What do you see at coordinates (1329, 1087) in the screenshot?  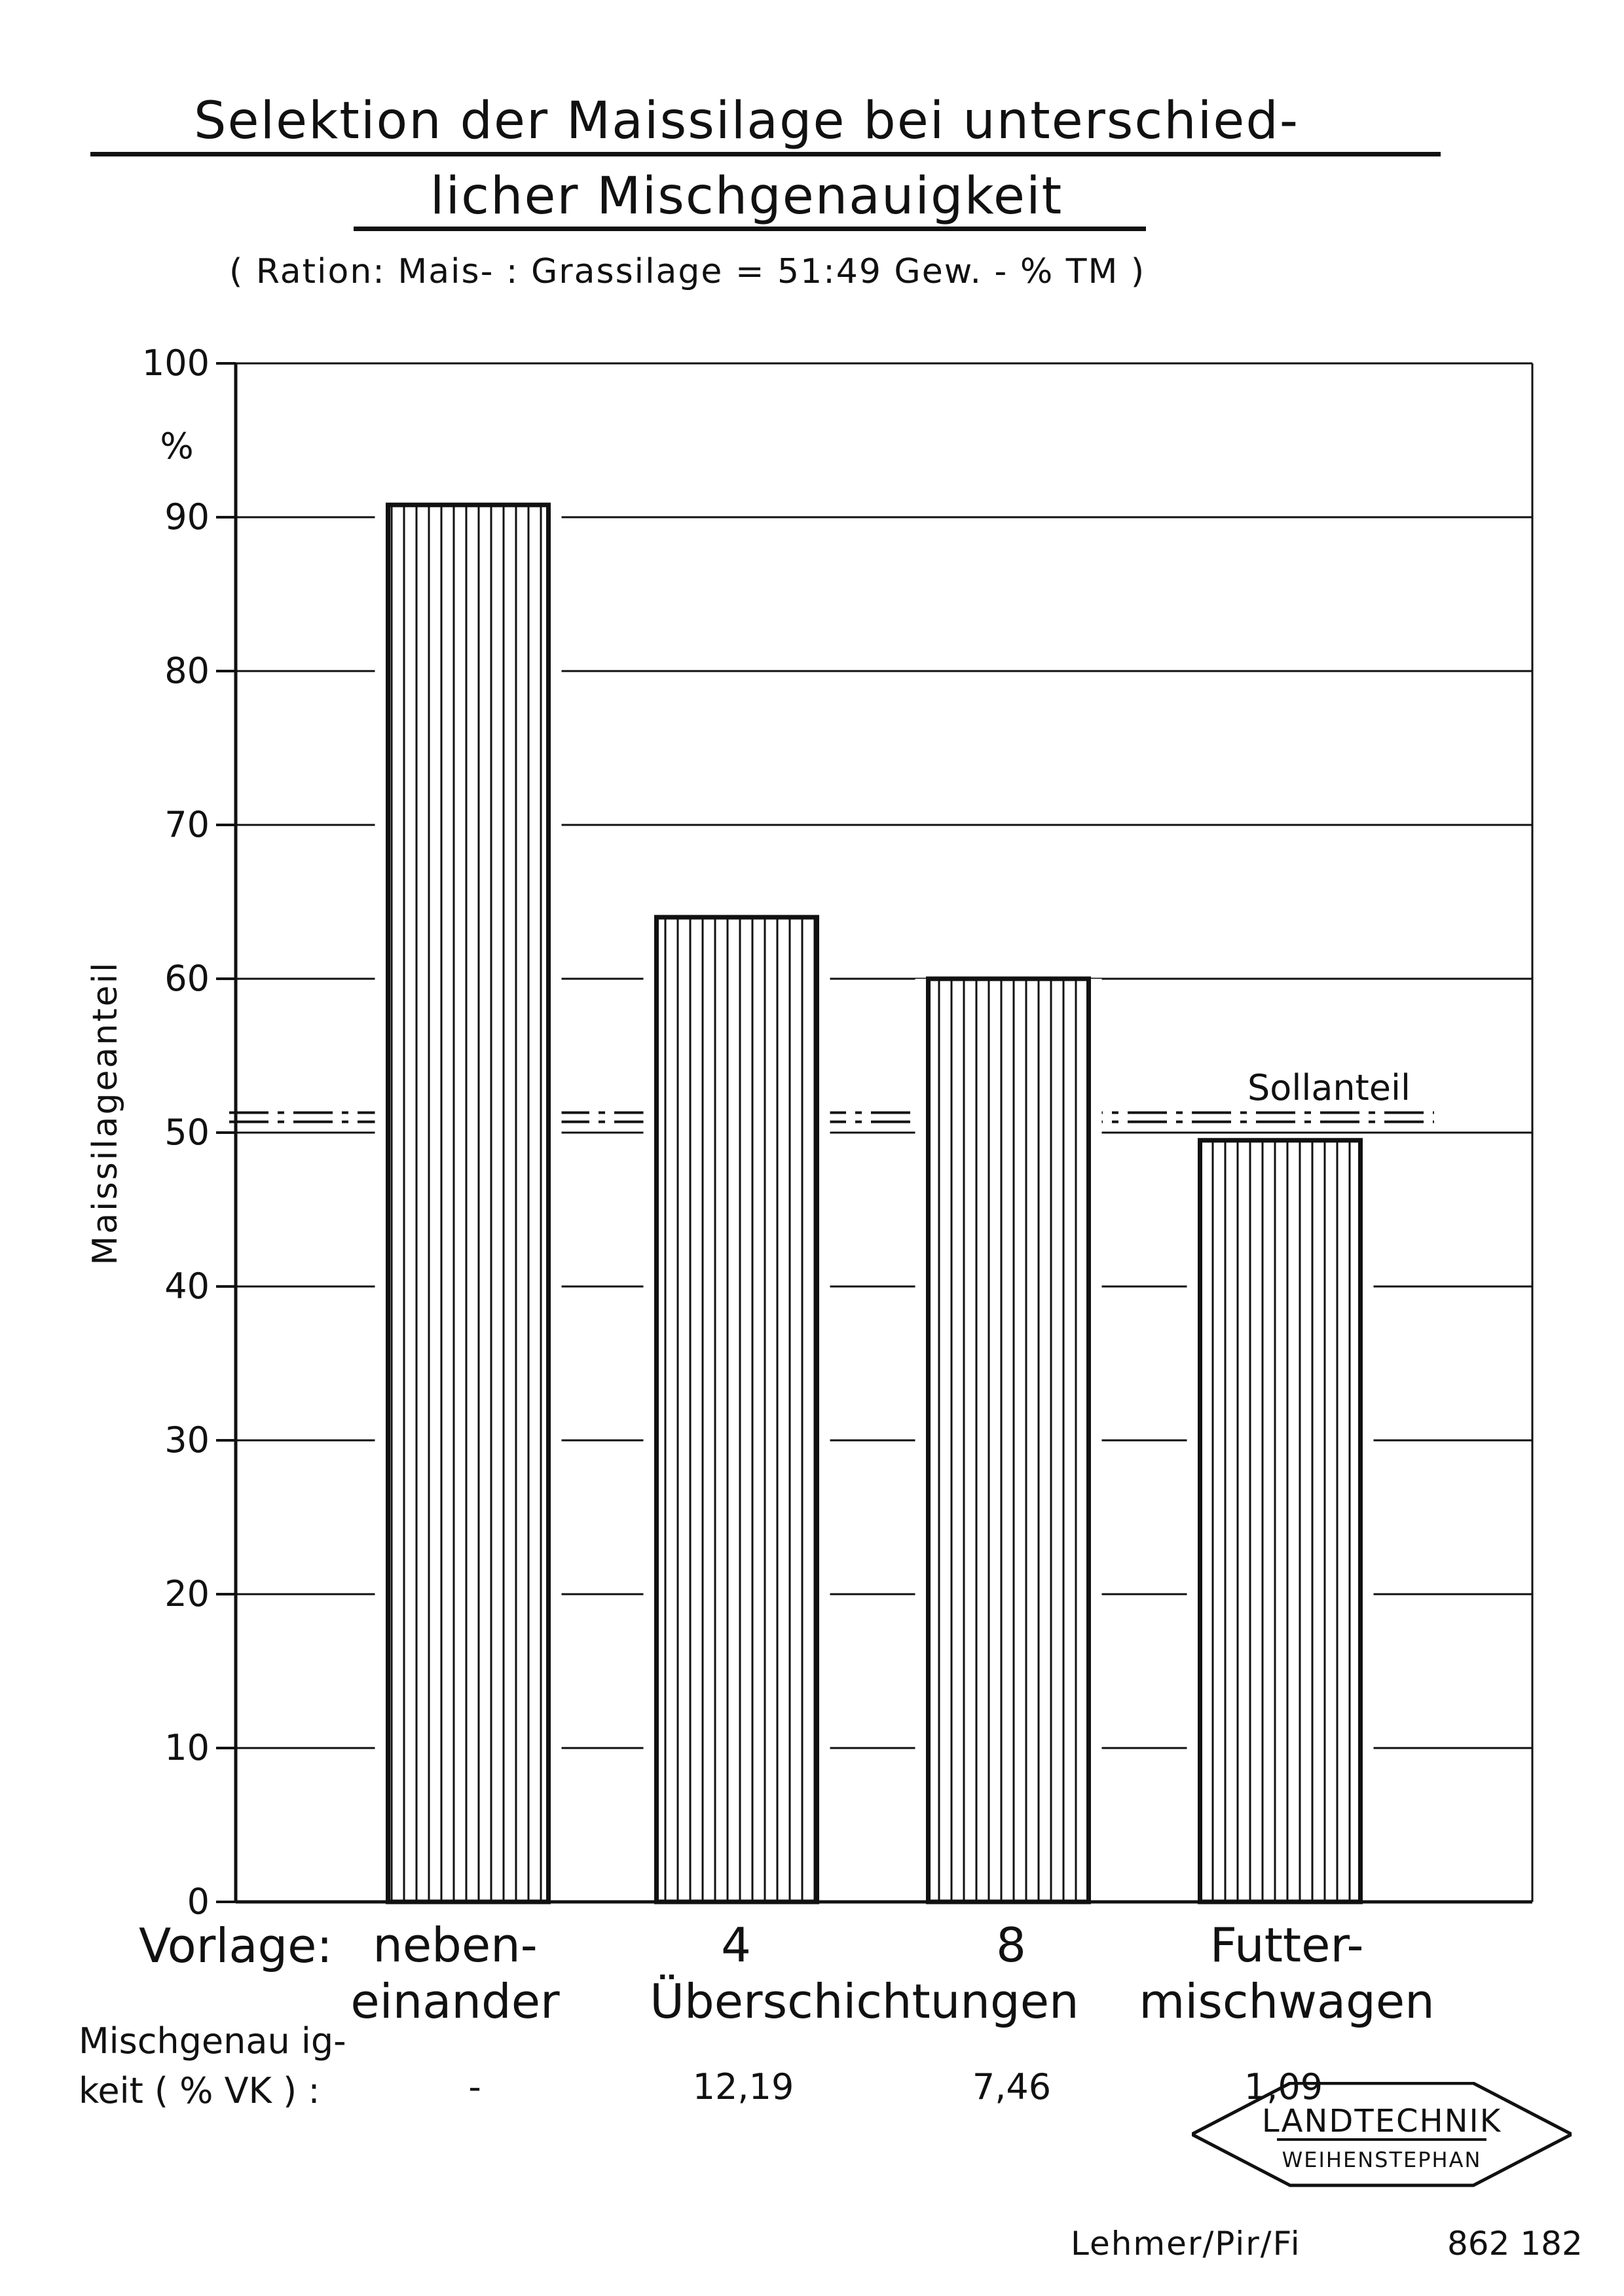 I see `reference-line-label: Sollanteil` at bounding box center [1329, 1087].